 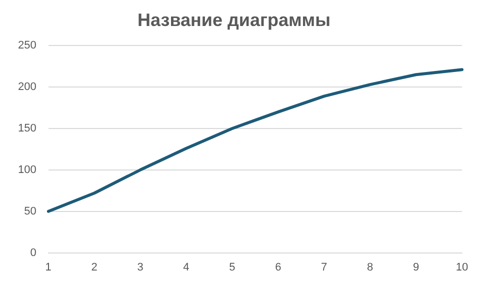 I want to click on y-tick-label: 50, so click(x=30, y=211).